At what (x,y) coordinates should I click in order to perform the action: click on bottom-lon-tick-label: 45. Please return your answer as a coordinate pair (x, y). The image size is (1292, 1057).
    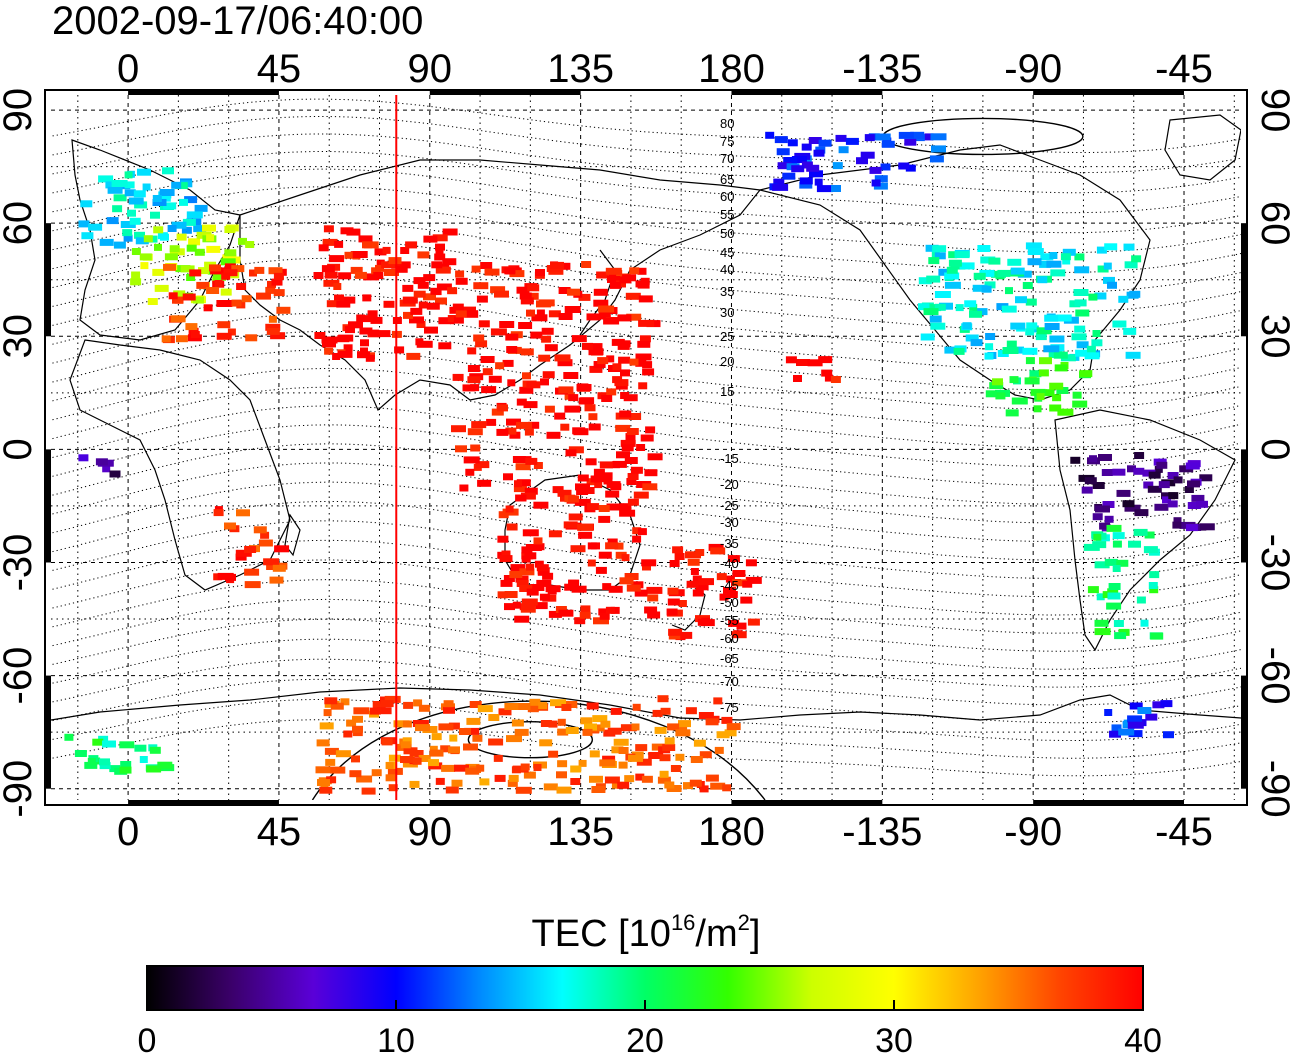
    Looking at the image, I should click on (279, 832).